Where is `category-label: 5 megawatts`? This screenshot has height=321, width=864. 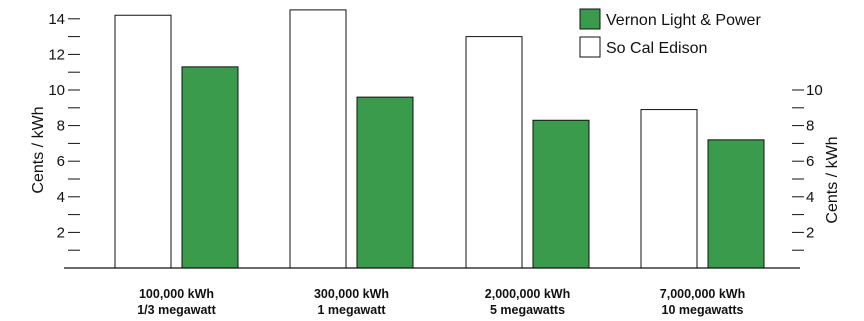 category-label: 5 megawatts is located at coordinates (527, 310).